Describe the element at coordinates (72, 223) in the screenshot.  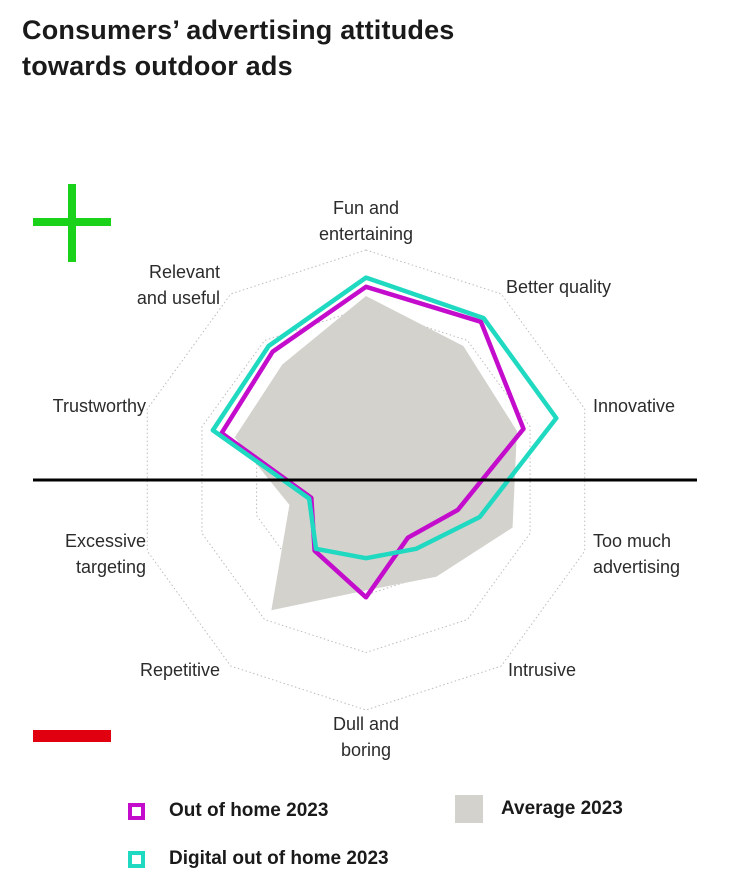
I see `plus-icon` at that location.